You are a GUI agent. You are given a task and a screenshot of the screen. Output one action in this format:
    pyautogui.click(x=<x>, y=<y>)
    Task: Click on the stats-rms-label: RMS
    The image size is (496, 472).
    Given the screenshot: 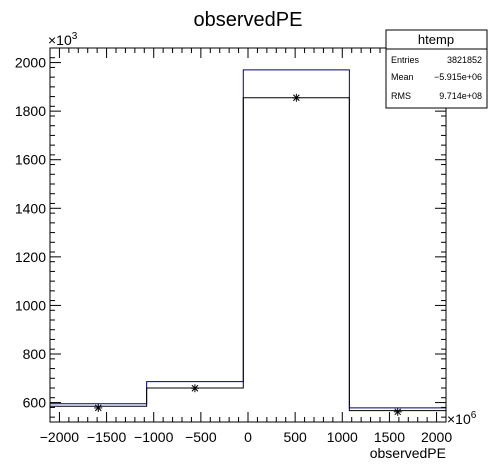 What is the action you would take?
    pyautogui.click(x=401, y=96)
    